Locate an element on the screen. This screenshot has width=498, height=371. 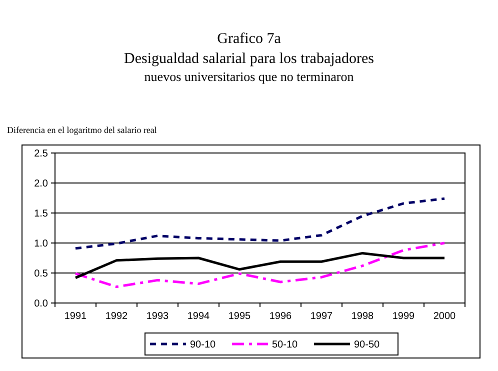
y-axis-title: Diferencia en el logaritmo del salario real is located at coordinates (82, 130).